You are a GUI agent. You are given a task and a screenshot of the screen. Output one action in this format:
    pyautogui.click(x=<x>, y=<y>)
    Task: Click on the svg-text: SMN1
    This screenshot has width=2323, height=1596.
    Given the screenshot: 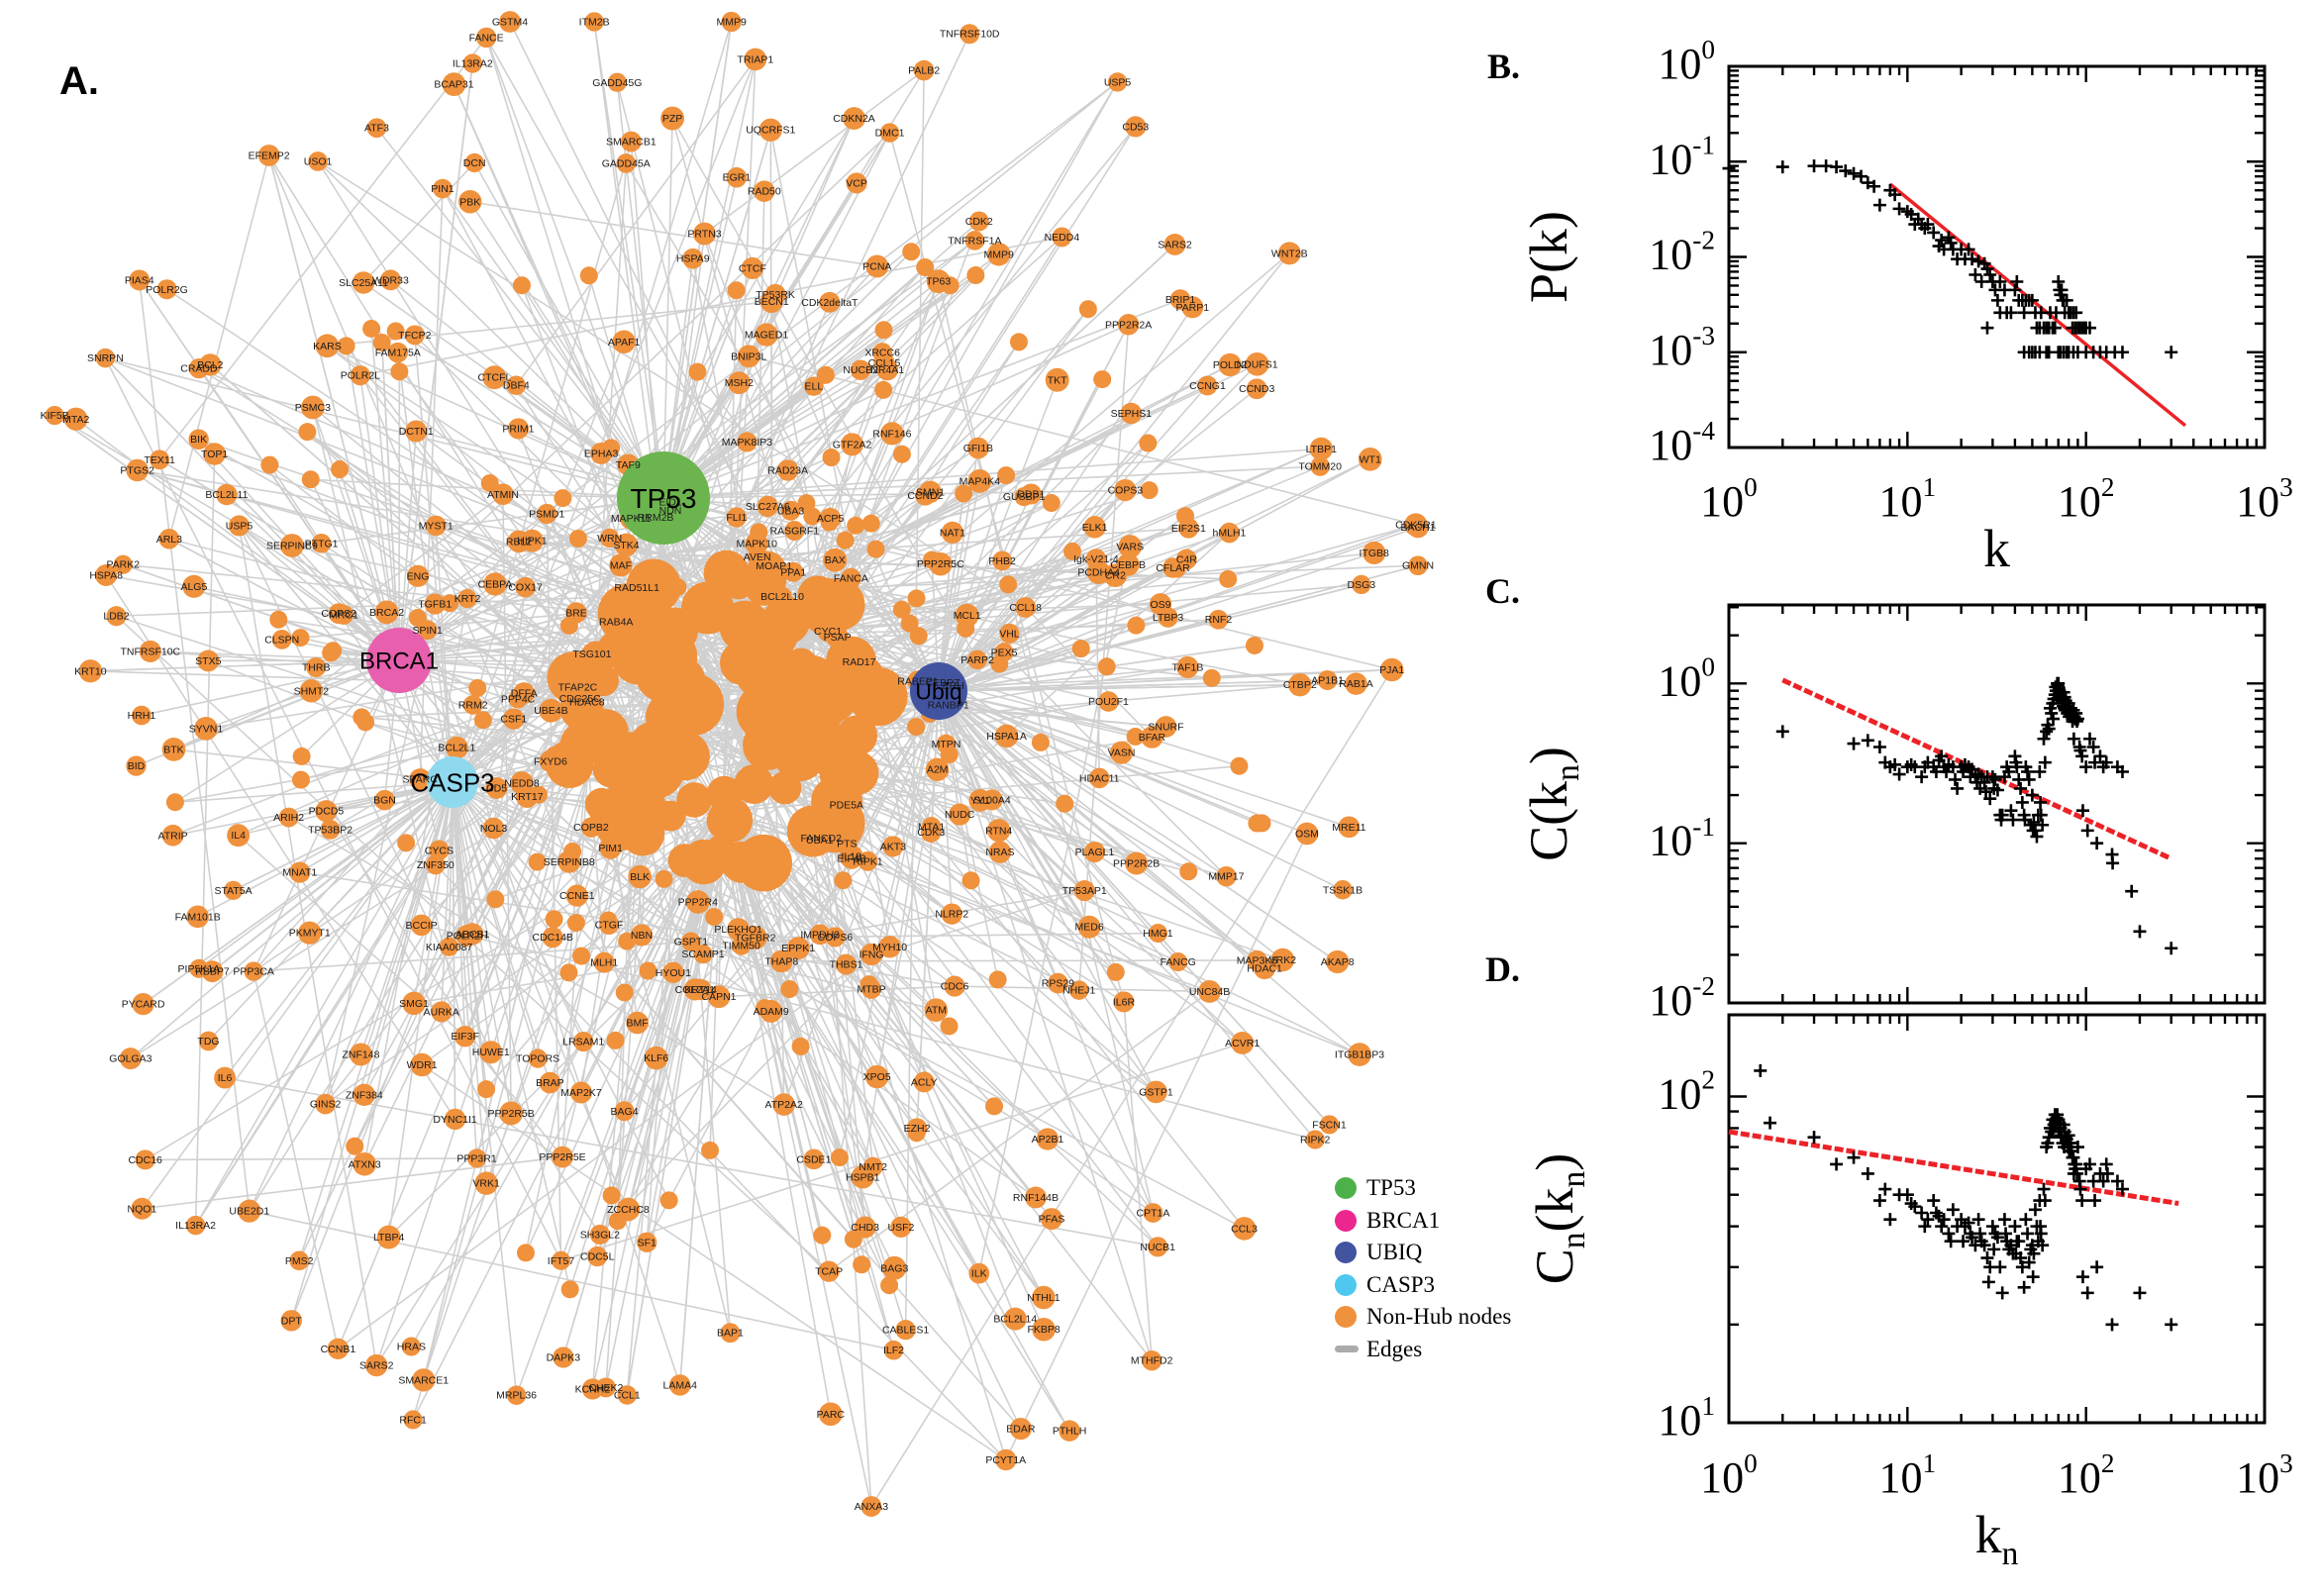 What is the action you would take?
    pyautogui.click(x=930, y=492)
    